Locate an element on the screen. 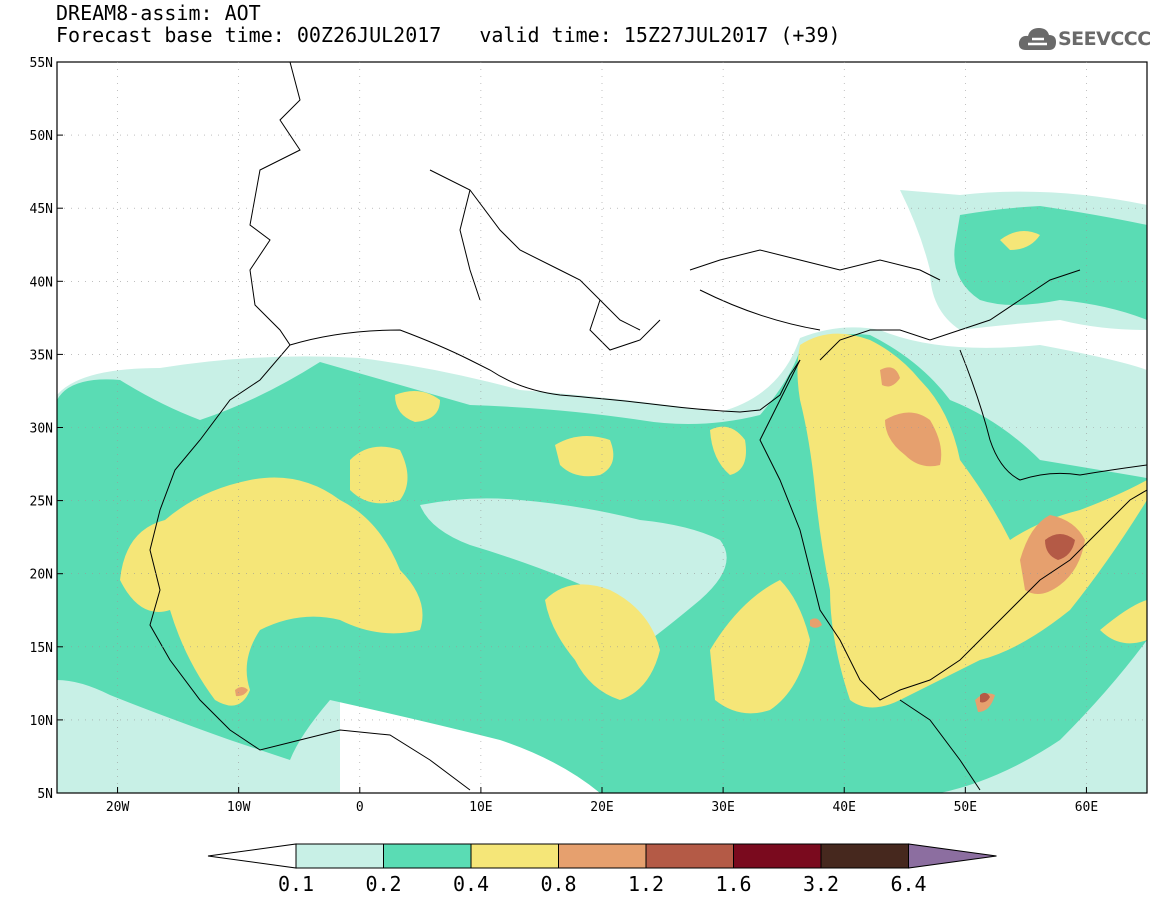  lat-label: 10N is located at coordinates (41, 721).